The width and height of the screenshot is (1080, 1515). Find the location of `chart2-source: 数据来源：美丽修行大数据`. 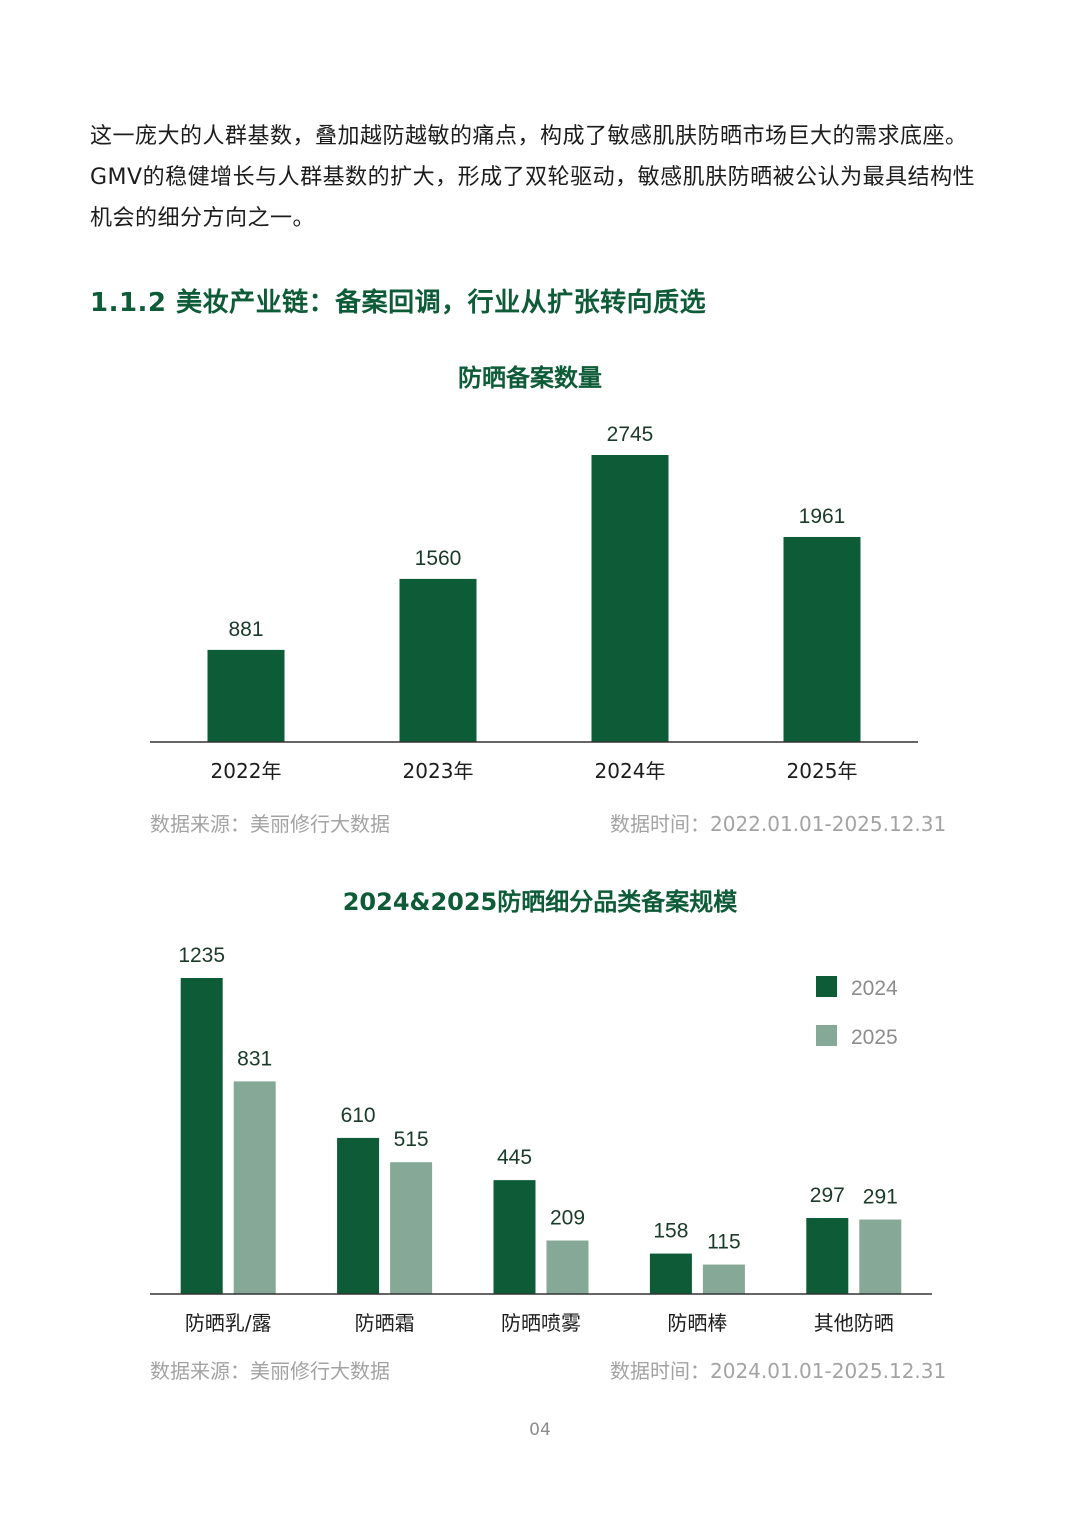

chart2-source: 数据来源：美丽修行大数据 is located at coordinates (270, 1371).